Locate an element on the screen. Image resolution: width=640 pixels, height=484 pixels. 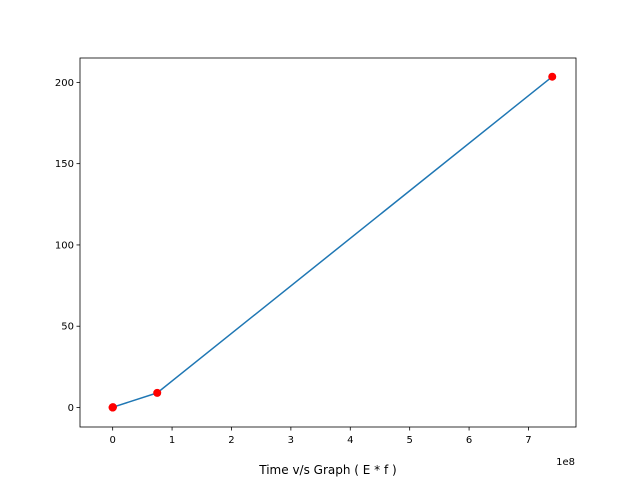
x-tick-label: 7 is located at coordinates (528, 440).